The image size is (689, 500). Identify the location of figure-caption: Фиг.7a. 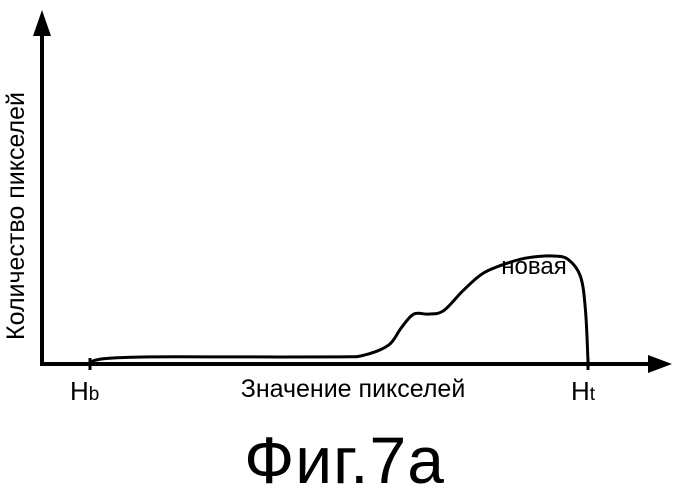
(344, 460).